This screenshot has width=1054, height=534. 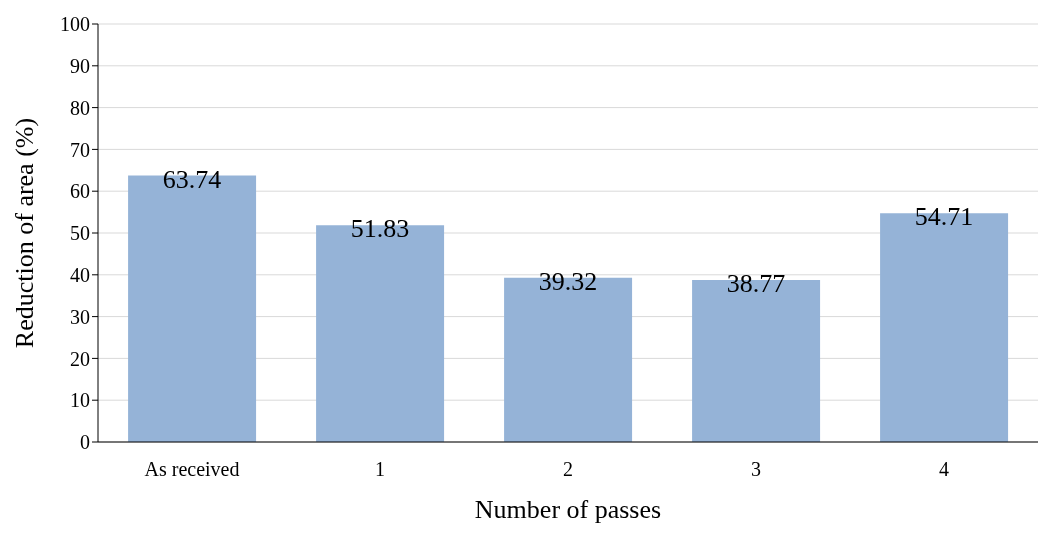 What do you see at coordinates (944, 217) in the screenshot?
I see `data-label: 54.71` at bounding box center [944, 217].